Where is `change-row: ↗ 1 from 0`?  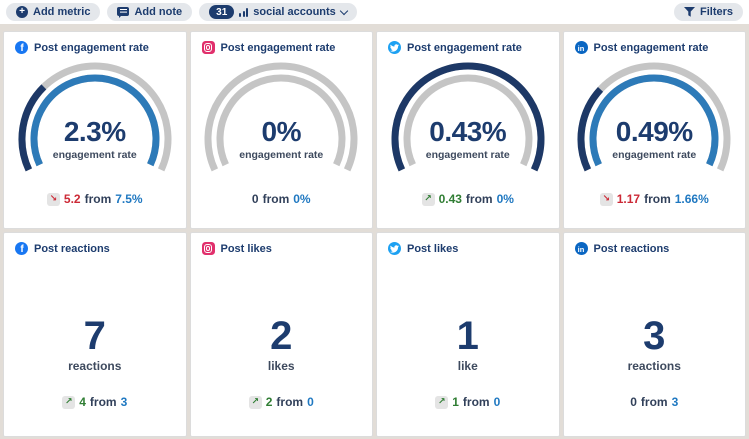
change-row: ↗ 1 from 0 is located at coordinates (467, 402).